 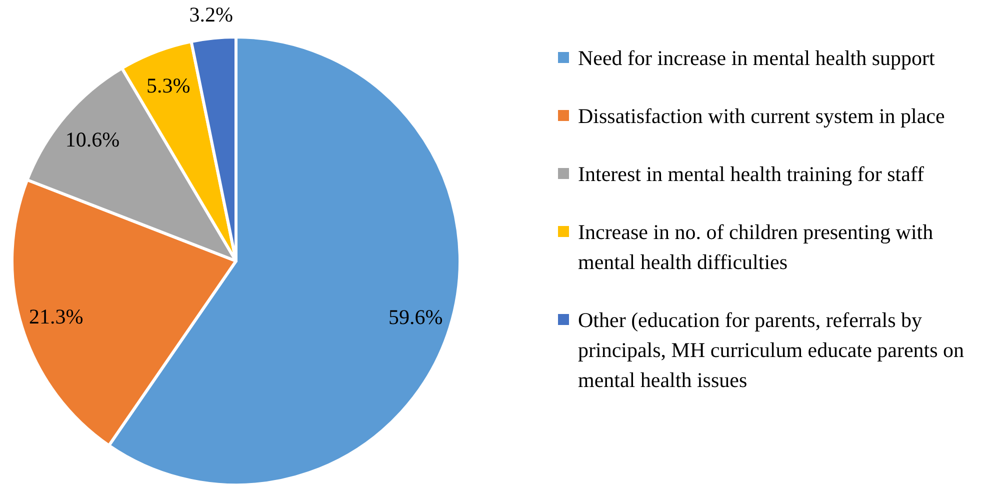 What do you see at coordinates (56, 316) in the screenshot?
I see `data-label: 21.3%` at bounding box center [56, 316].